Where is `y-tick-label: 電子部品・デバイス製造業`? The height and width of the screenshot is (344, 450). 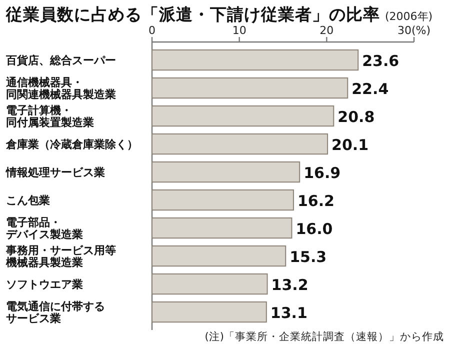
y-tick-label: 電子部品・デバイス製造業 is located at coordinates (44, 228).